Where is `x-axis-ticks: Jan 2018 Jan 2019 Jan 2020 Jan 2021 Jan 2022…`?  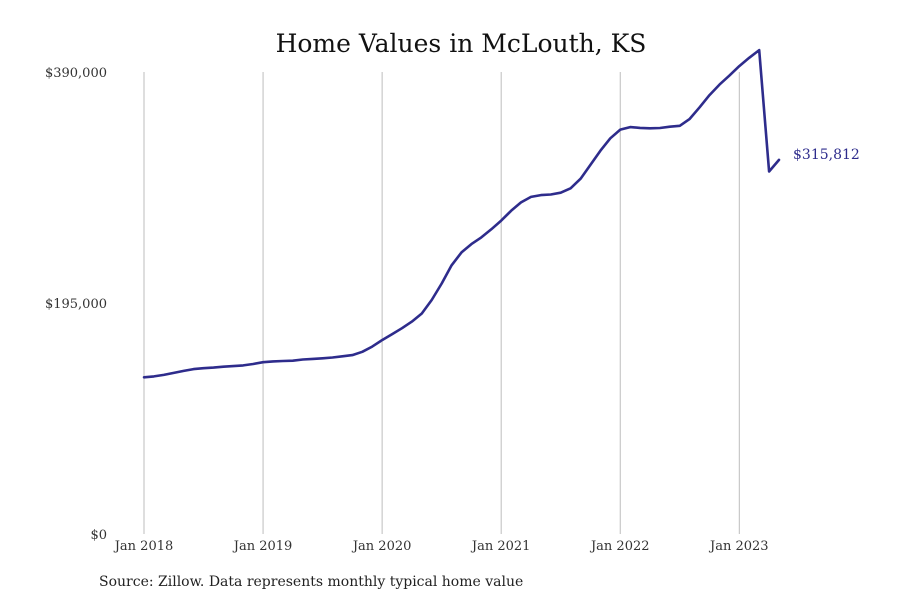 x-axis-ticks: Jan 2018 Jan 2019 Jan 2020 Jan 2021 Jan 2022… is located at coordinates (441, 546).